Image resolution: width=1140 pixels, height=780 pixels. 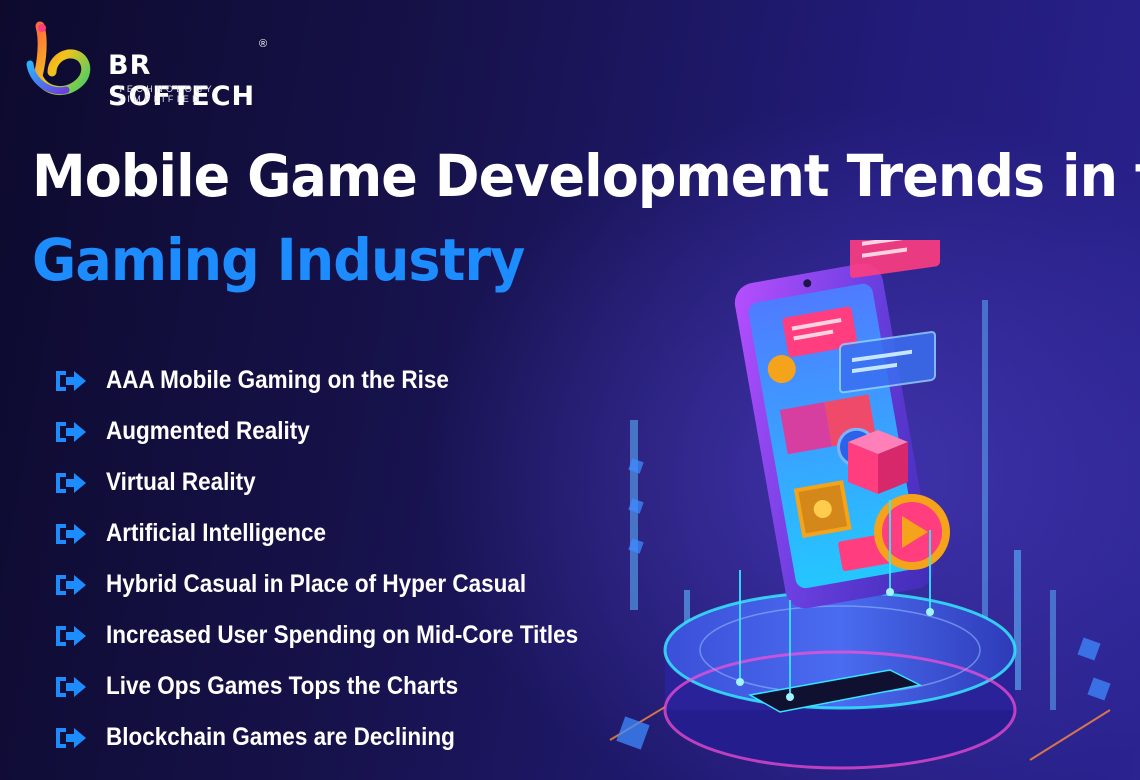 What do you see at coordinates (216, 533) in the screenshot?
I see `trend-label: Artificial Intelligence` at bounding box center [216, 533].